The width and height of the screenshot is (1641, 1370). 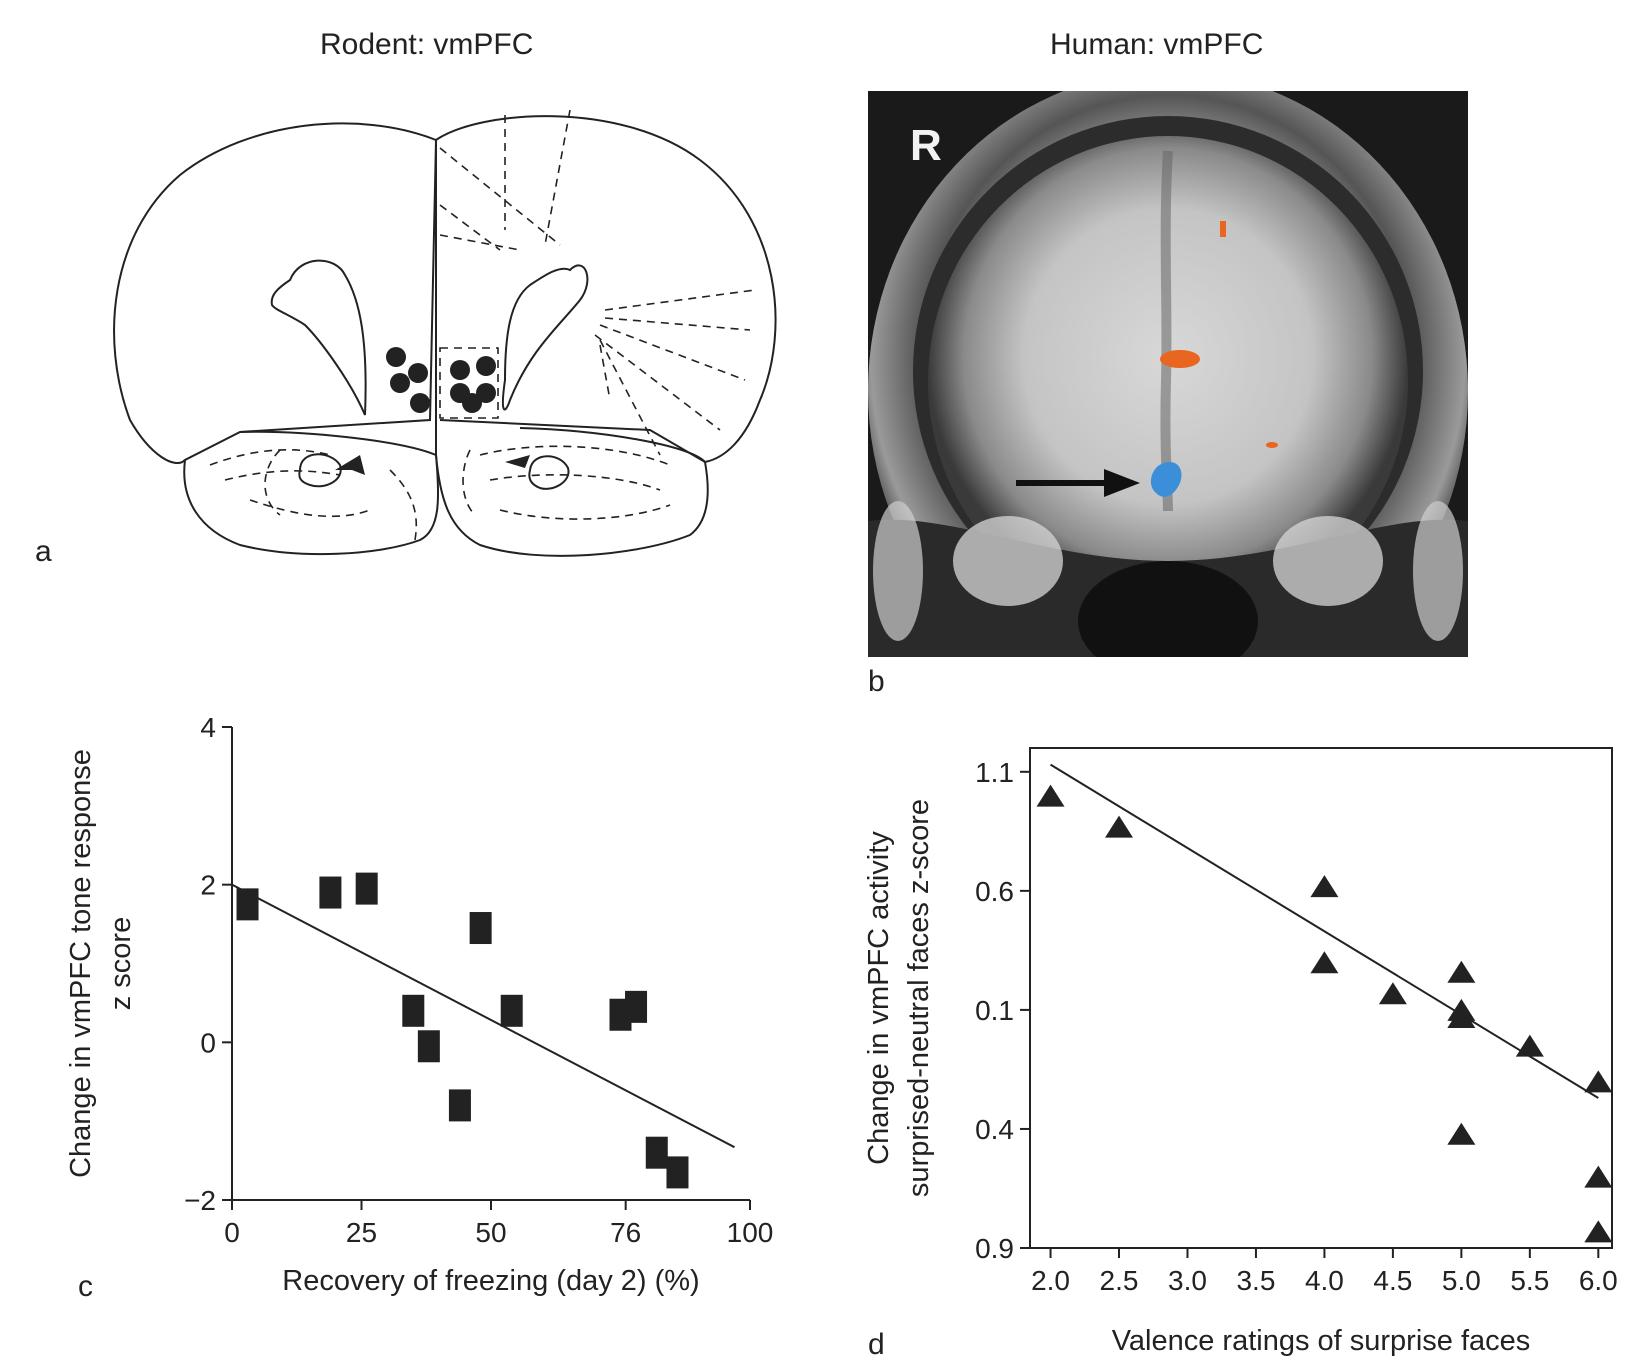 I want to click on x-axis-label: Recovery of freezing (day 2) (%), so click(x=490, y=1281).